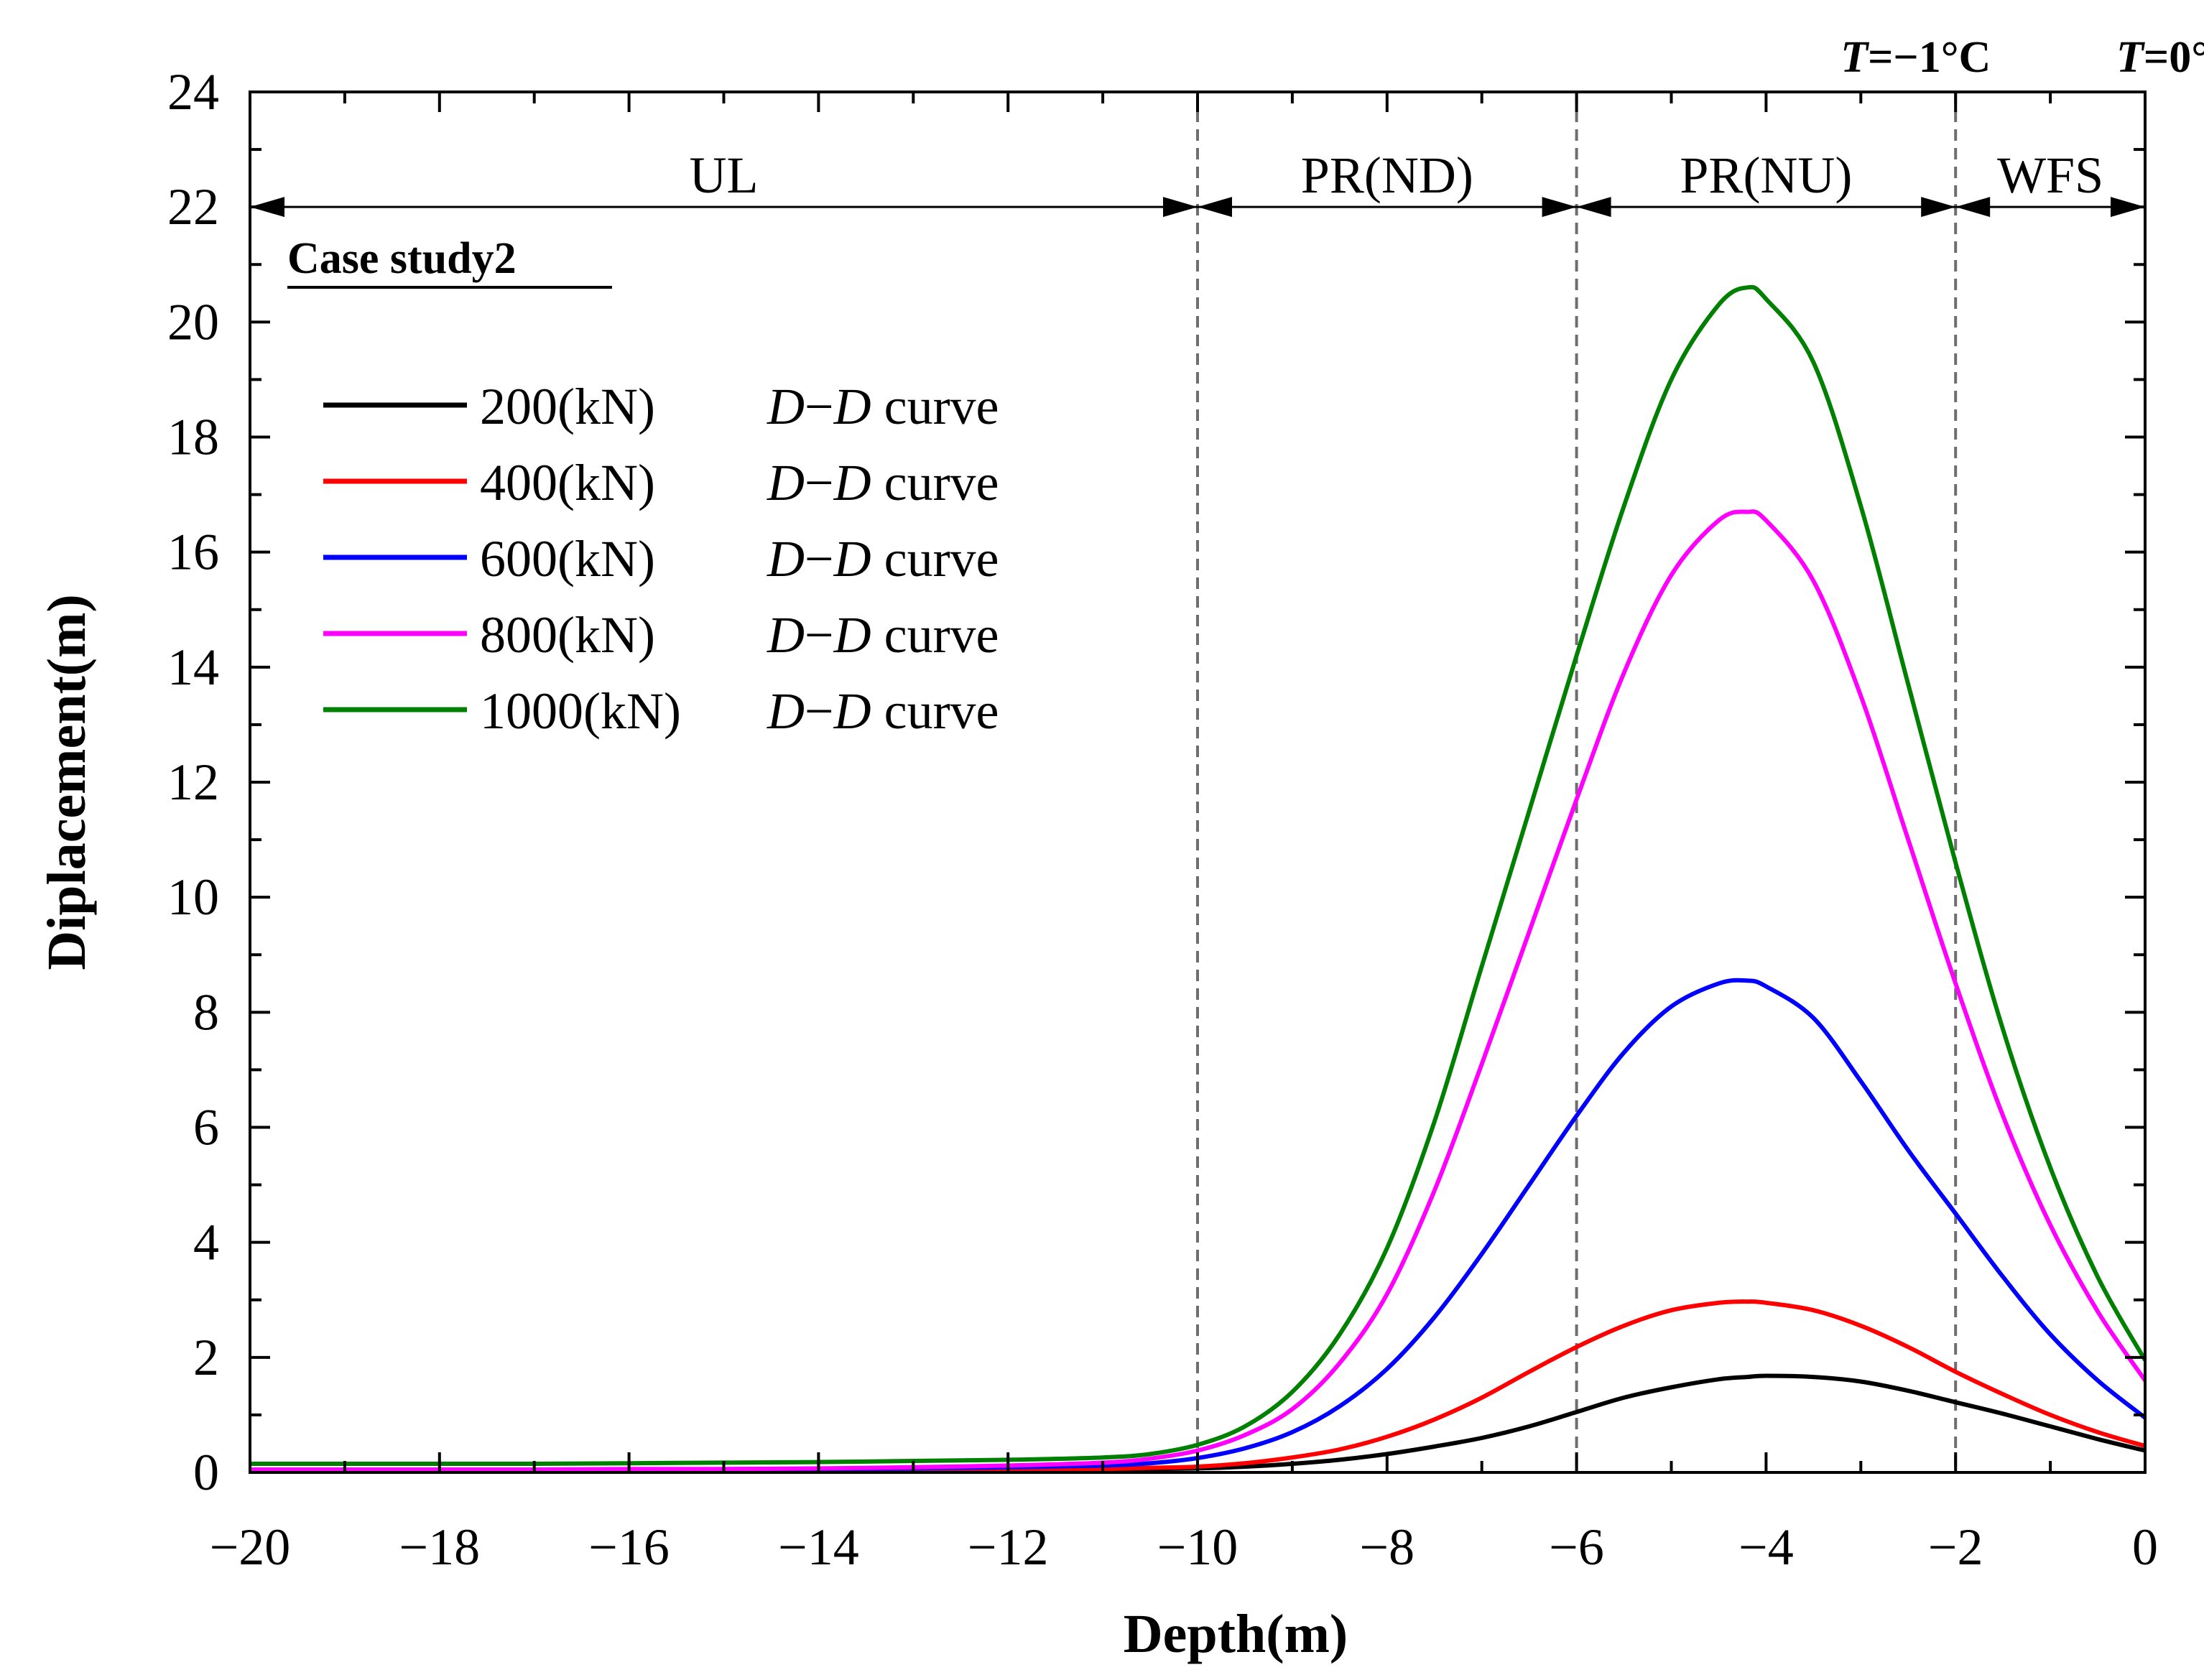 This screenshot has width=2204, height=1680. What do you see at coordinates (567, 406) in the screenshot?
I see `legend-label-0: 200(kN)` at bounding box center [567, 406].